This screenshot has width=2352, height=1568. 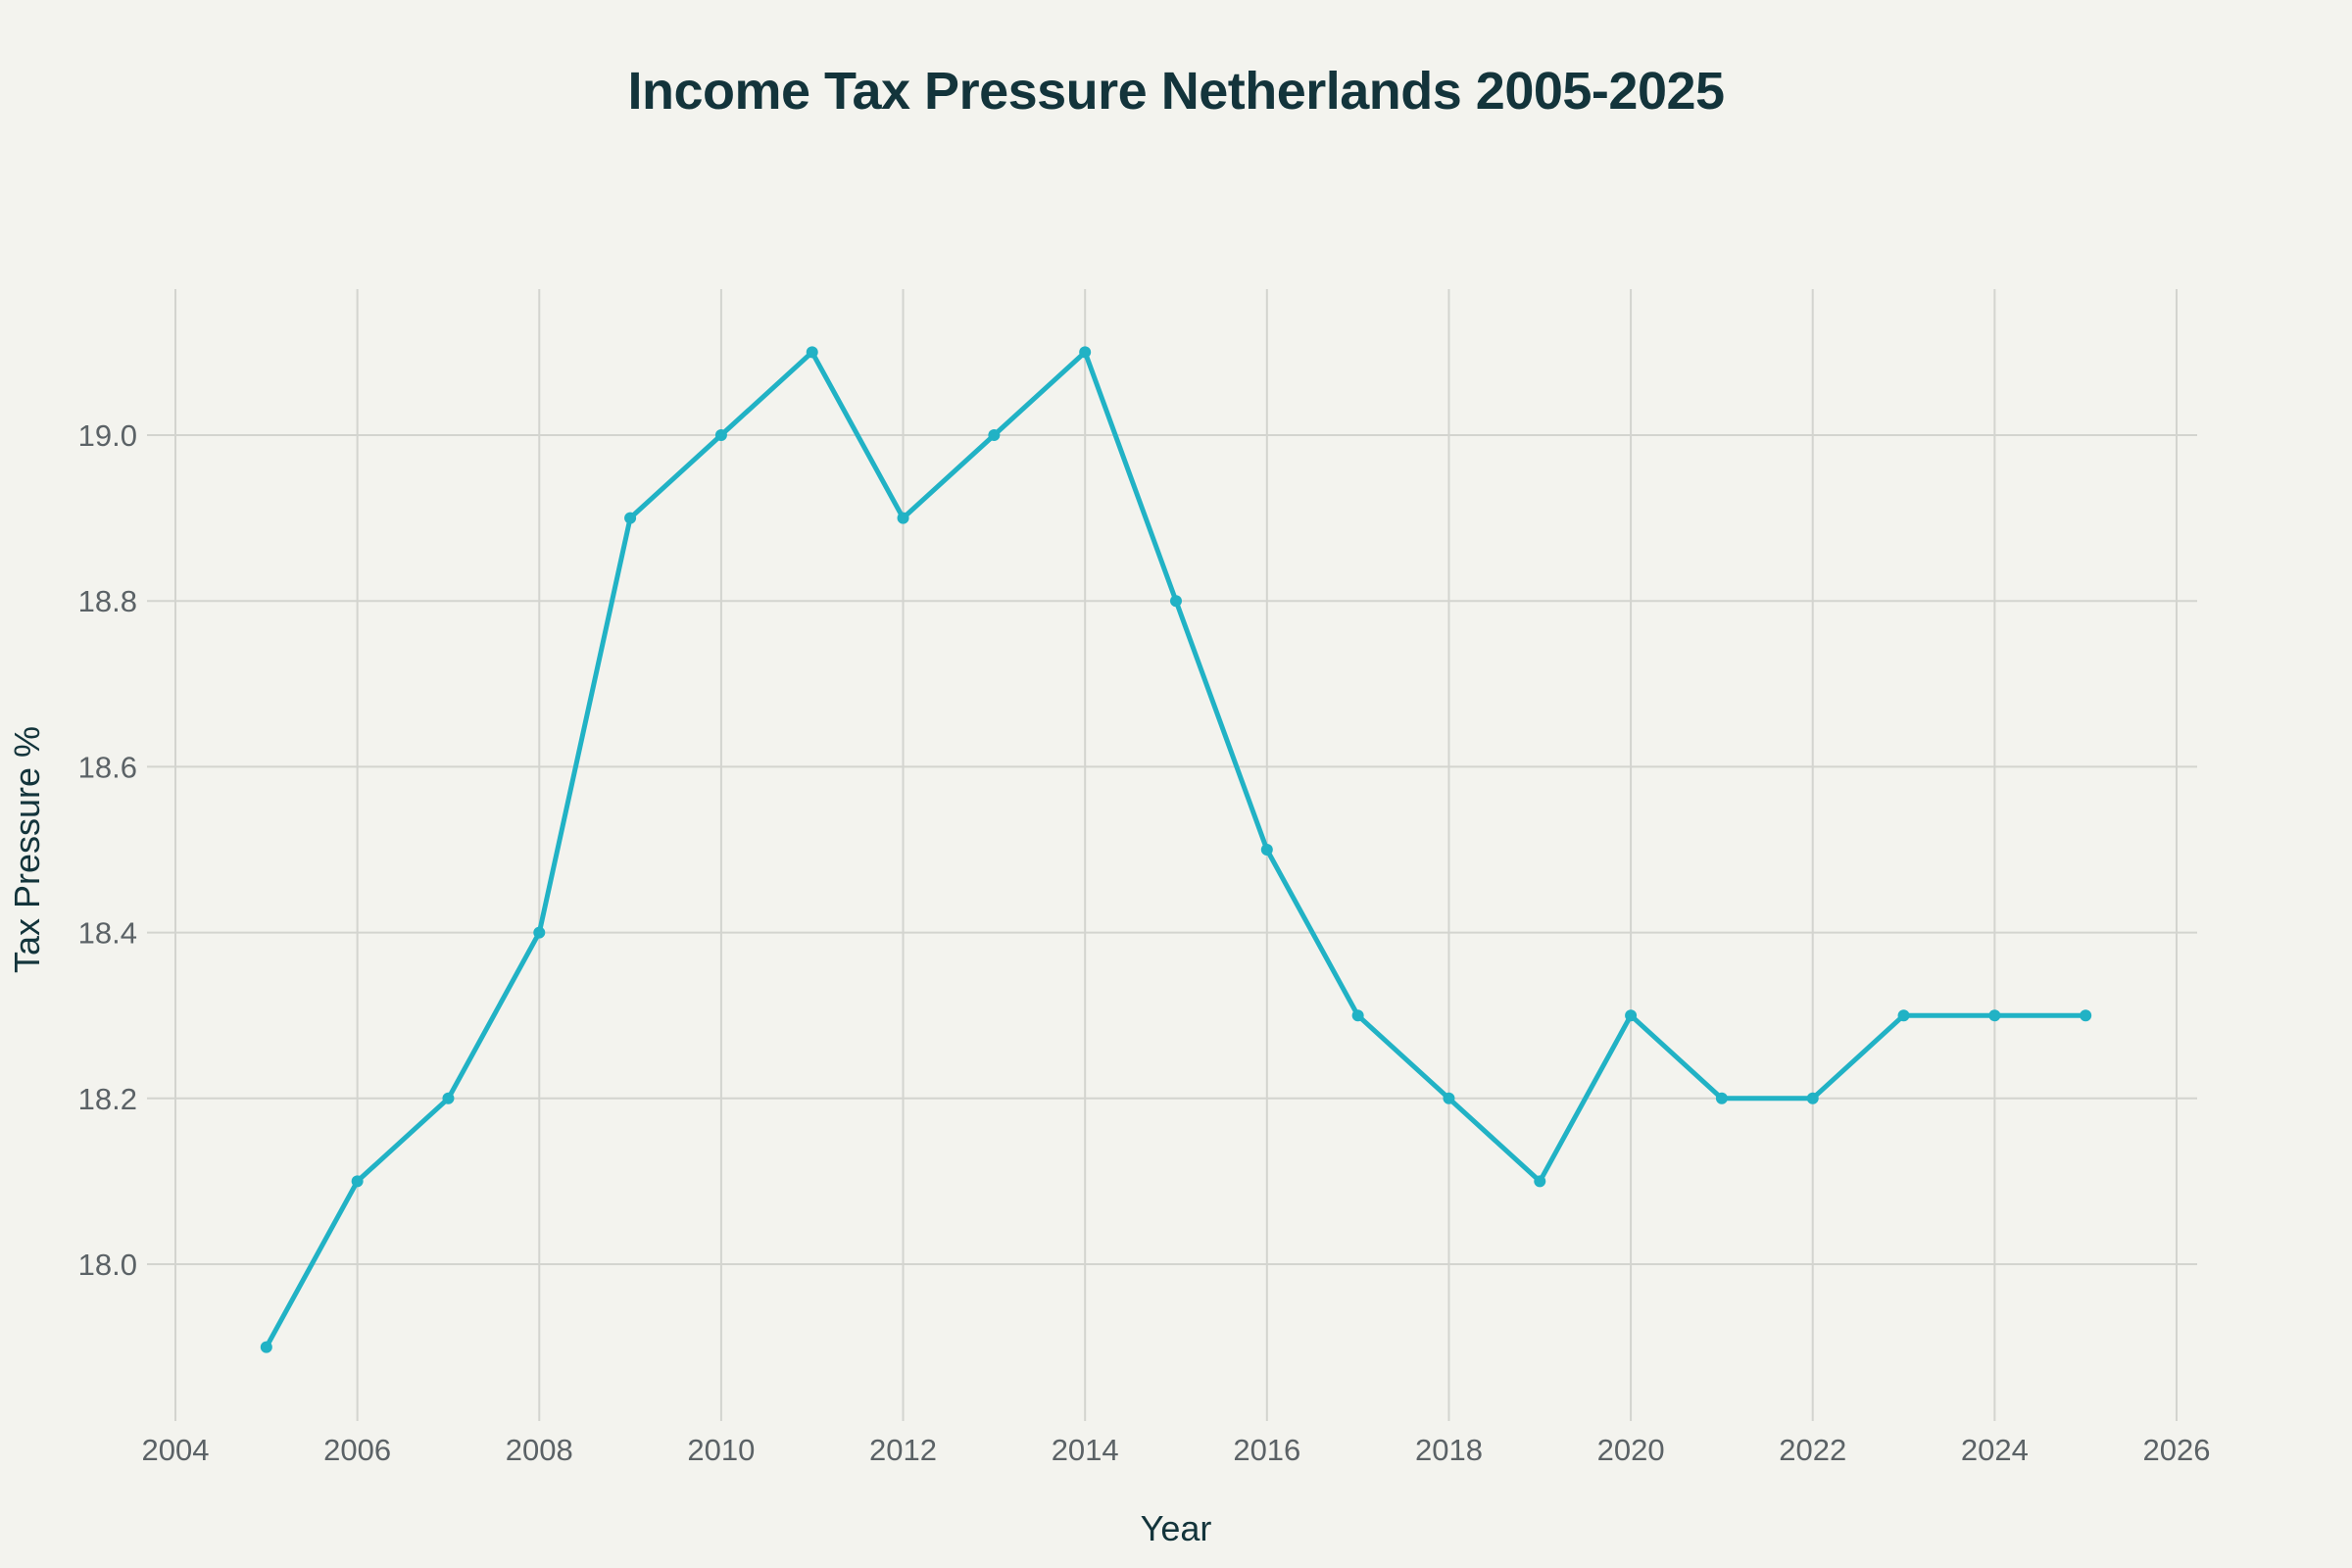 What do you see at coordinates (1266, 1450) in the screenshot?
I see `x-tick-label: 2016` at bounding box center [1266, 1450].